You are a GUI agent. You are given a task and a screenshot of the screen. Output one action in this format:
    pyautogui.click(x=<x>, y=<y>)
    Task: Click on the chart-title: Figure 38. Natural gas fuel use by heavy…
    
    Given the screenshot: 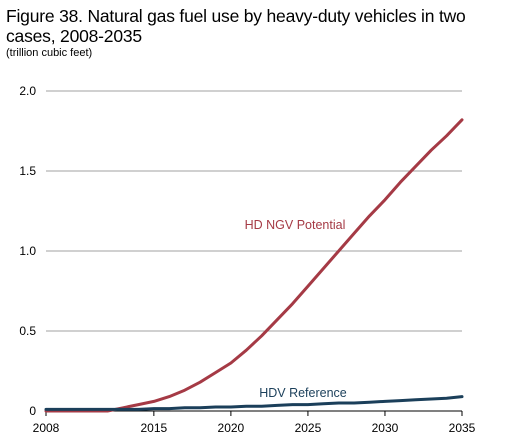 What is the action you would take?
    pyautogui.click(x=236, y=26)
    